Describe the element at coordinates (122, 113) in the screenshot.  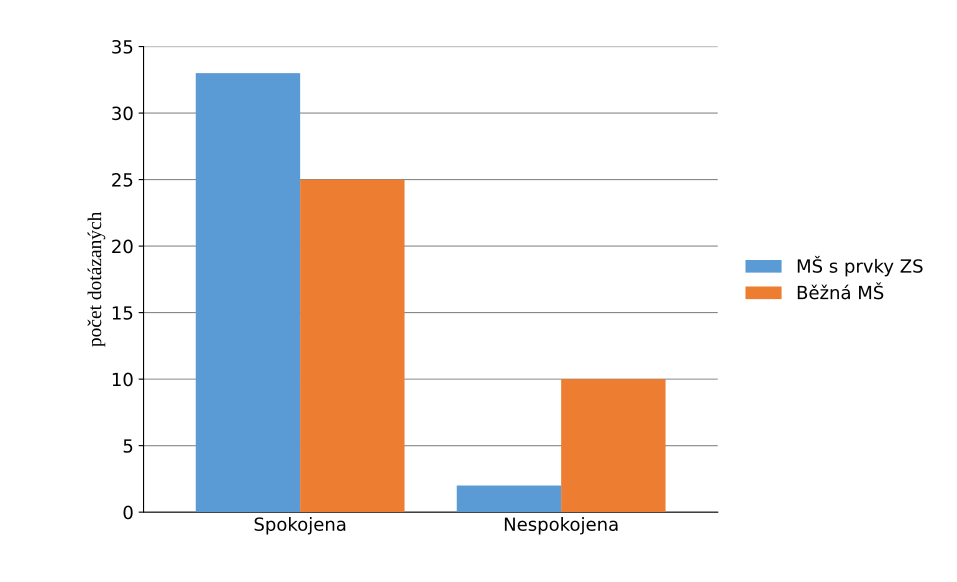
I see `y-tick-label: 30` at that location.